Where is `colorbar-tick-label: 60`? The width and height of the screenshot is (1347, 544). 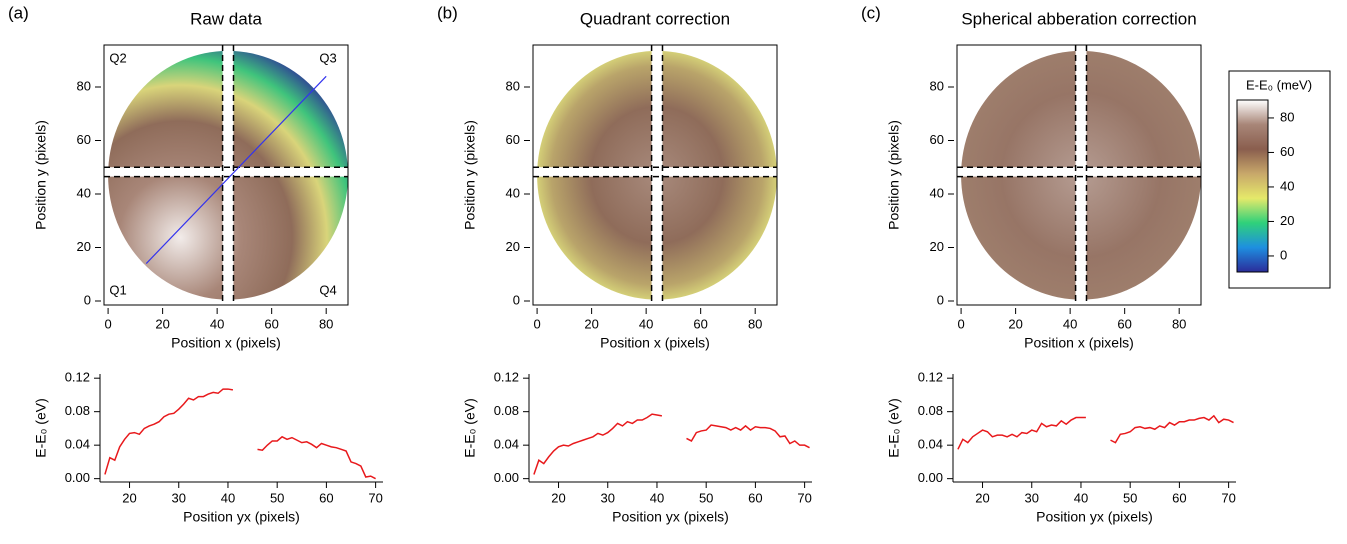 colorbar-tick-label: 60 is located at coordinates (1287, 151).